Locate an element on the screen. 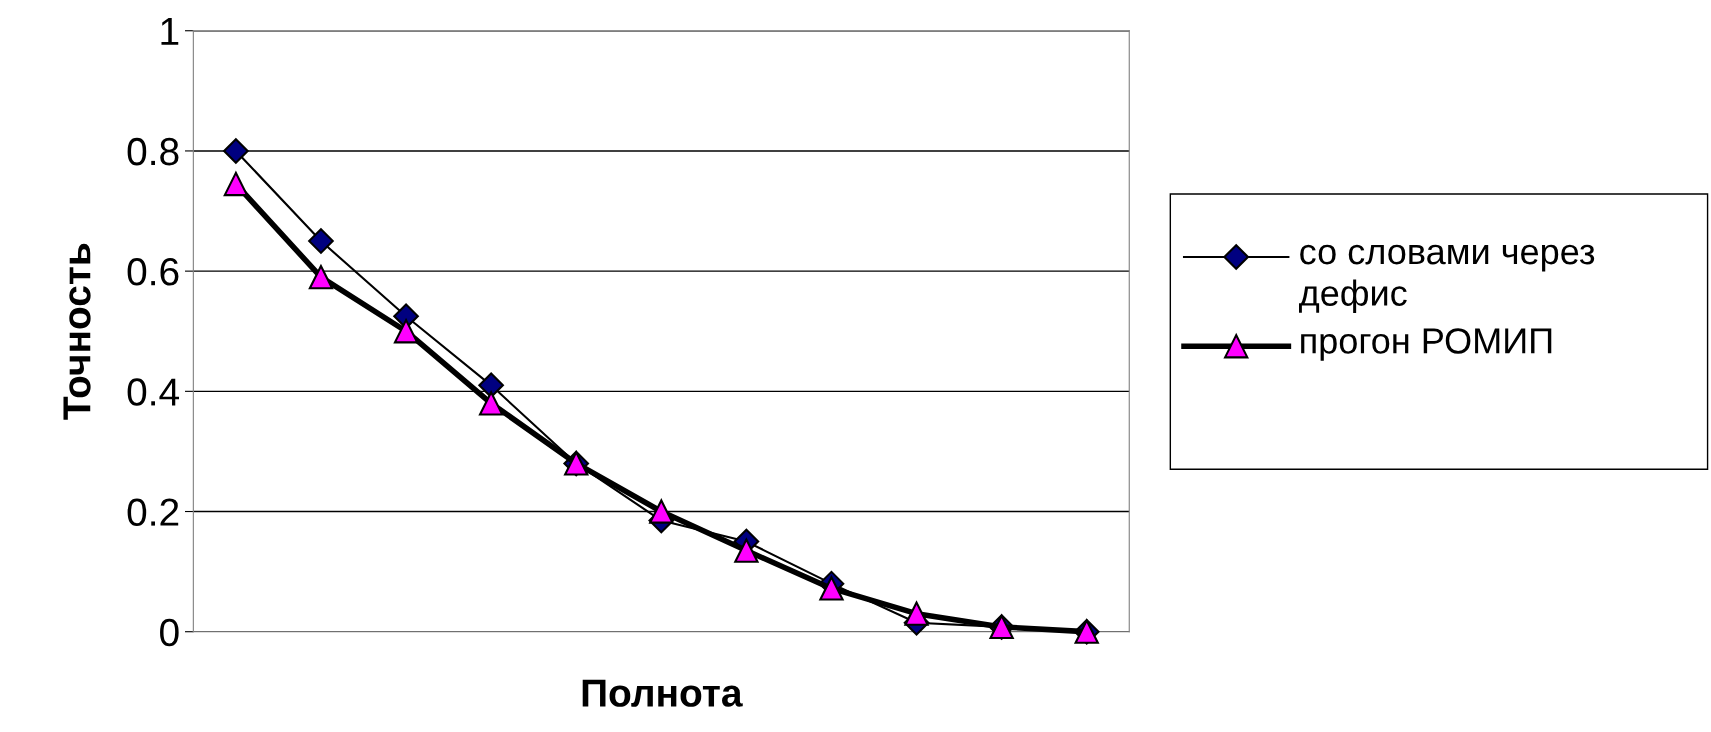 This screenshot has width=1711, height=732. y-tick-label: 0.6 is located at coordinates (153, 272).